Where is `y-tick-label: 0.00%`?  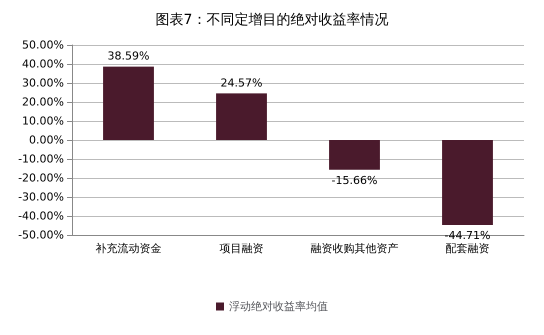 y-tick-label: 0.00% is located at coordinates (46, 140).